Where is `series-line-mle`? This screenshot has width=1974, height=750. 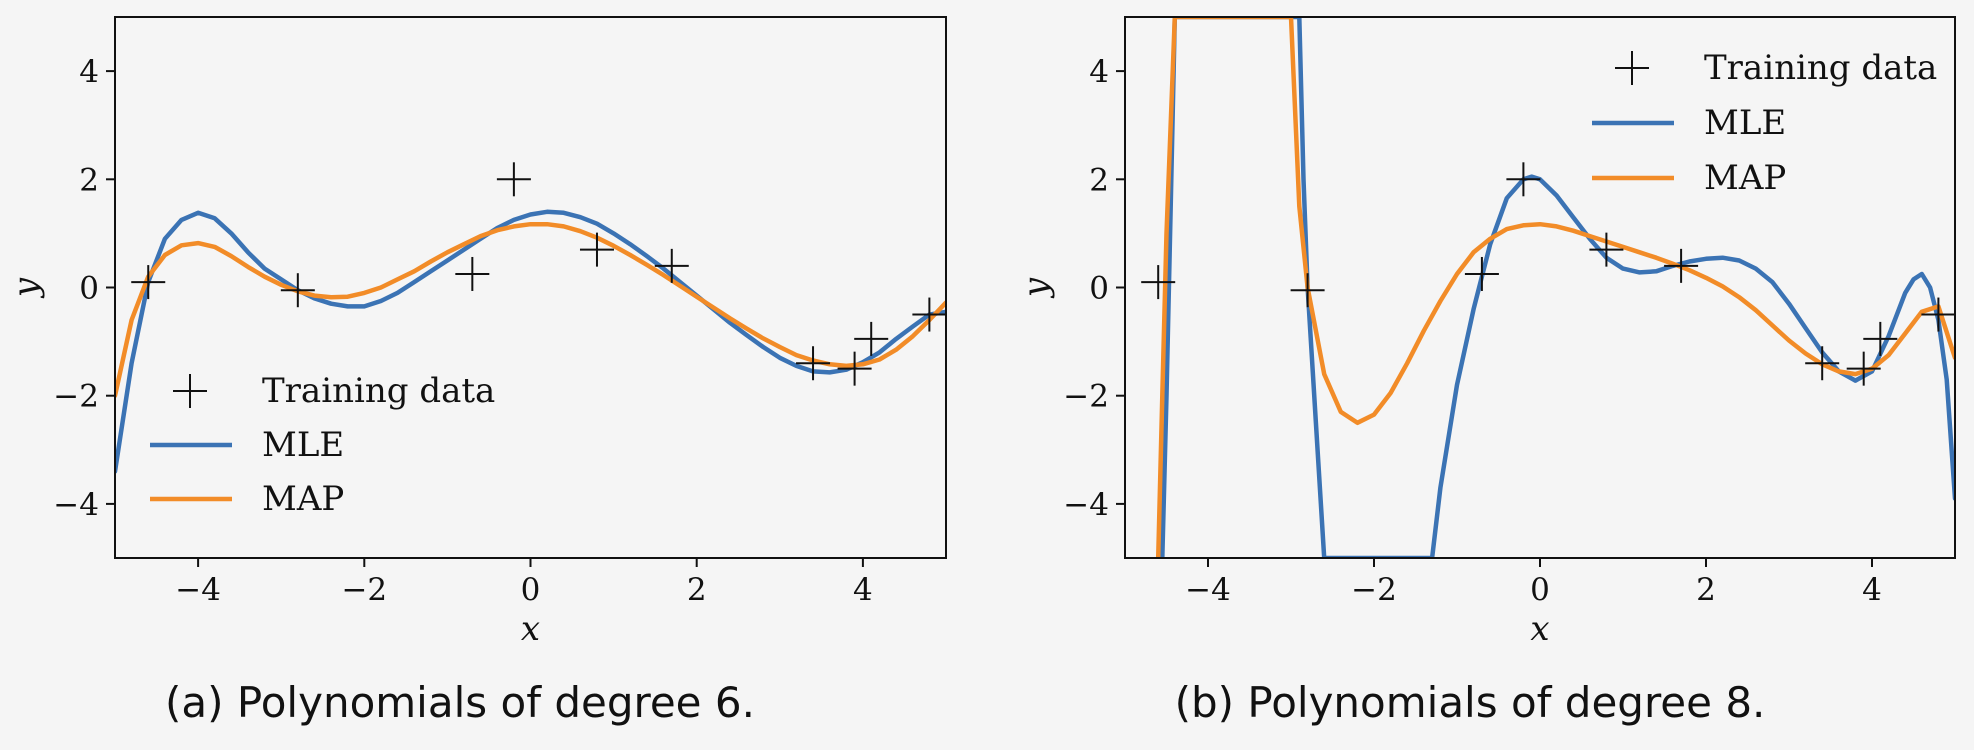 series-line-mle is located at coordinates (530, 341).